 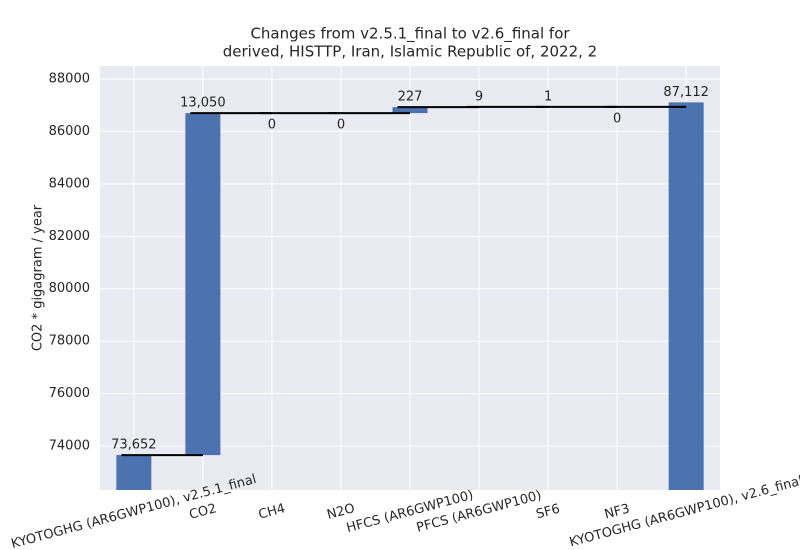 I want to click on y-tick-label: 76000, so click(x=69, y=393).